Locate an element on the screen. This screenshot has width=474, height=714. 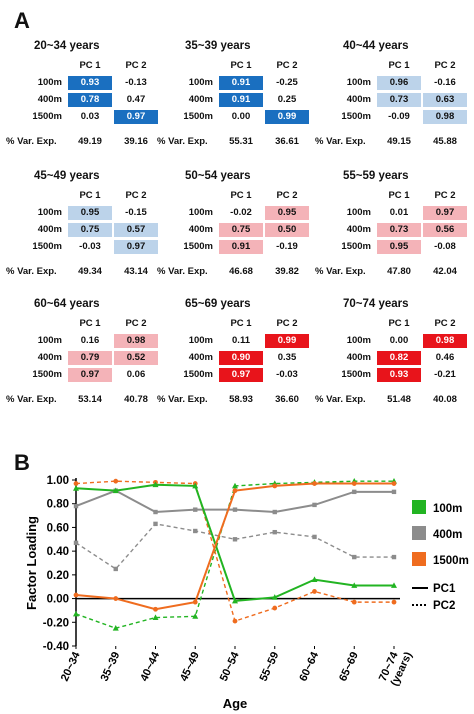
x-tick-label: 60~64 is located at coordinates (309, 666).